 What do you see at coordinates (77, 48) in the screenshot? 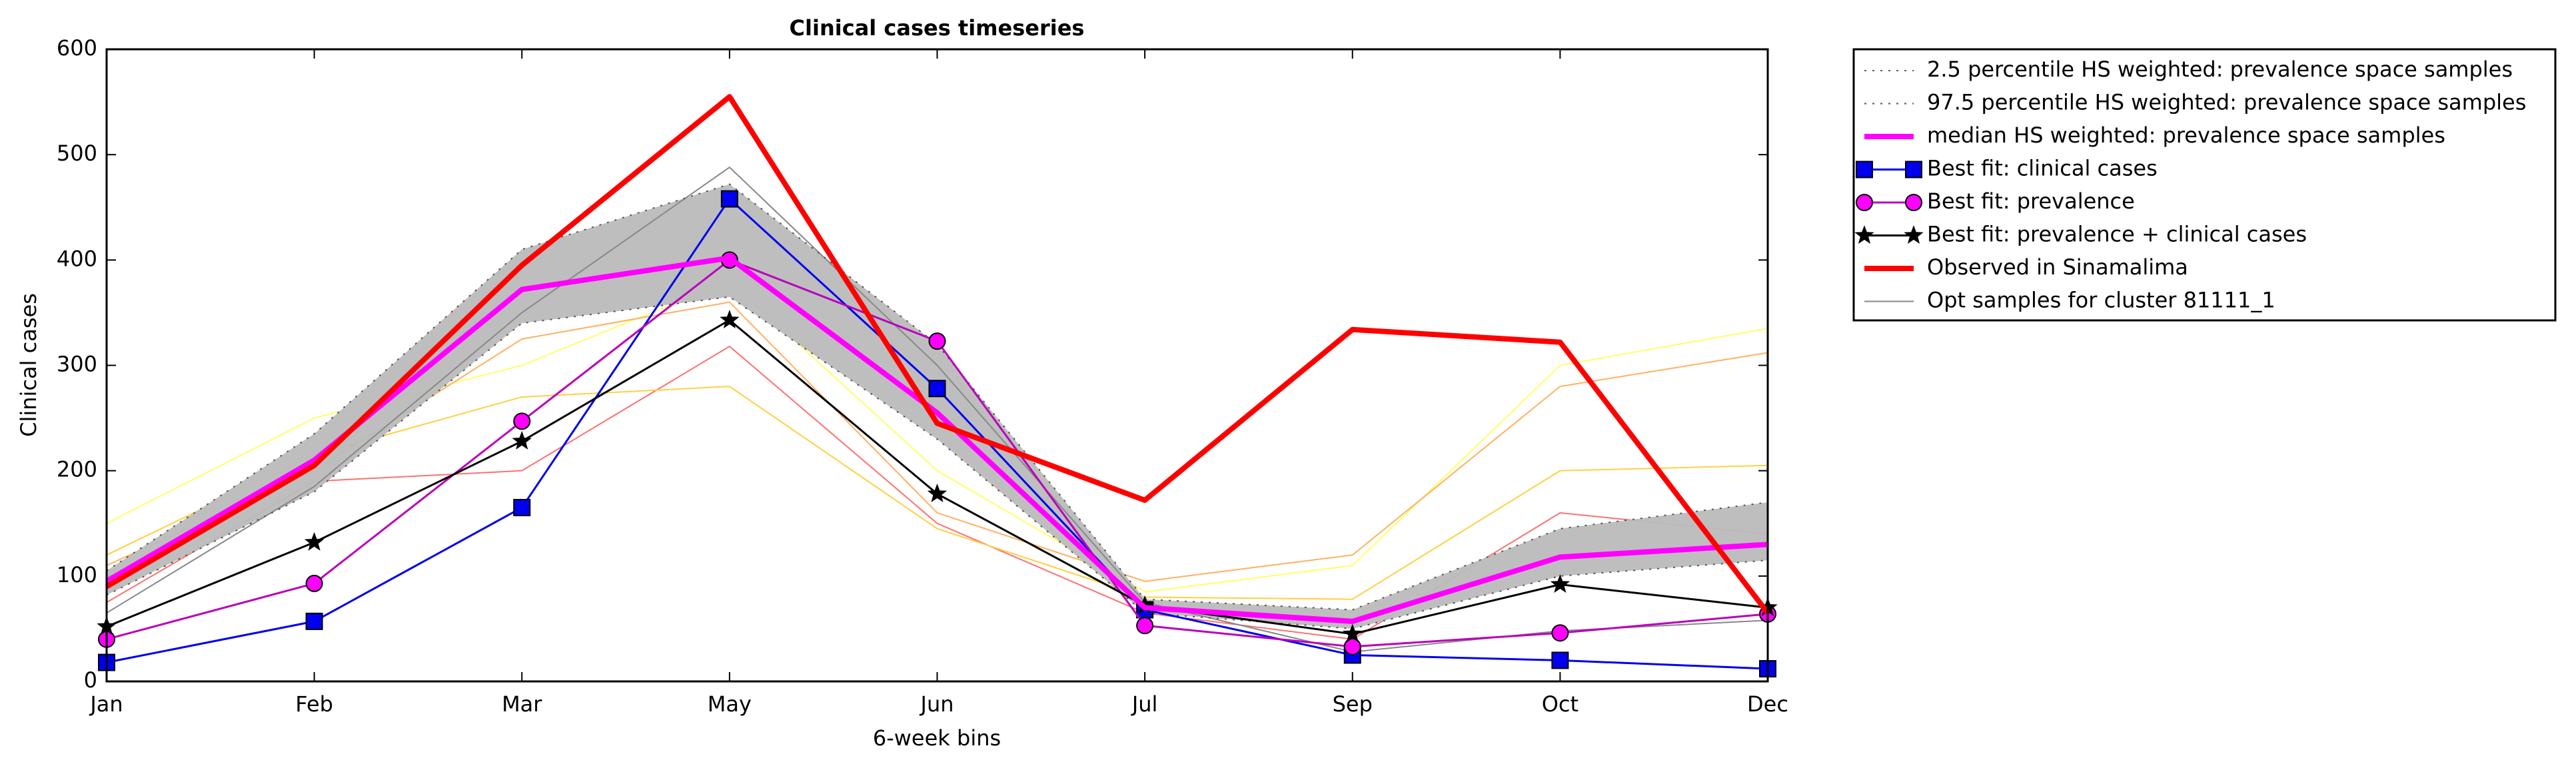
I see `y-tick-label: 600` at bounding box center [77, 48].